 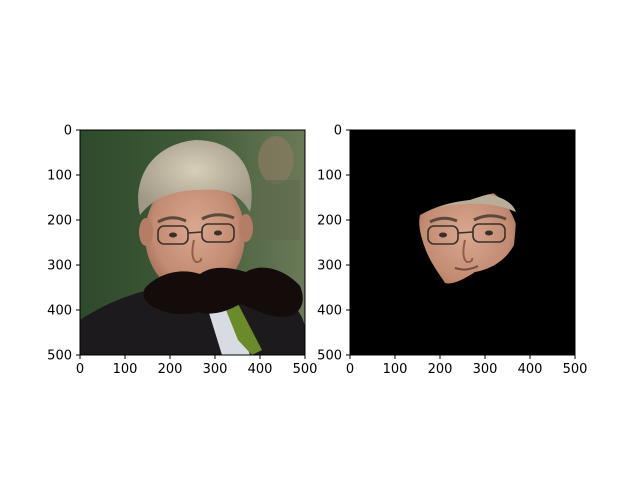 What do you see at coordinates (223, 292) in the screenshot?
I see `occluder-blob` at bounding box center [223, 292].